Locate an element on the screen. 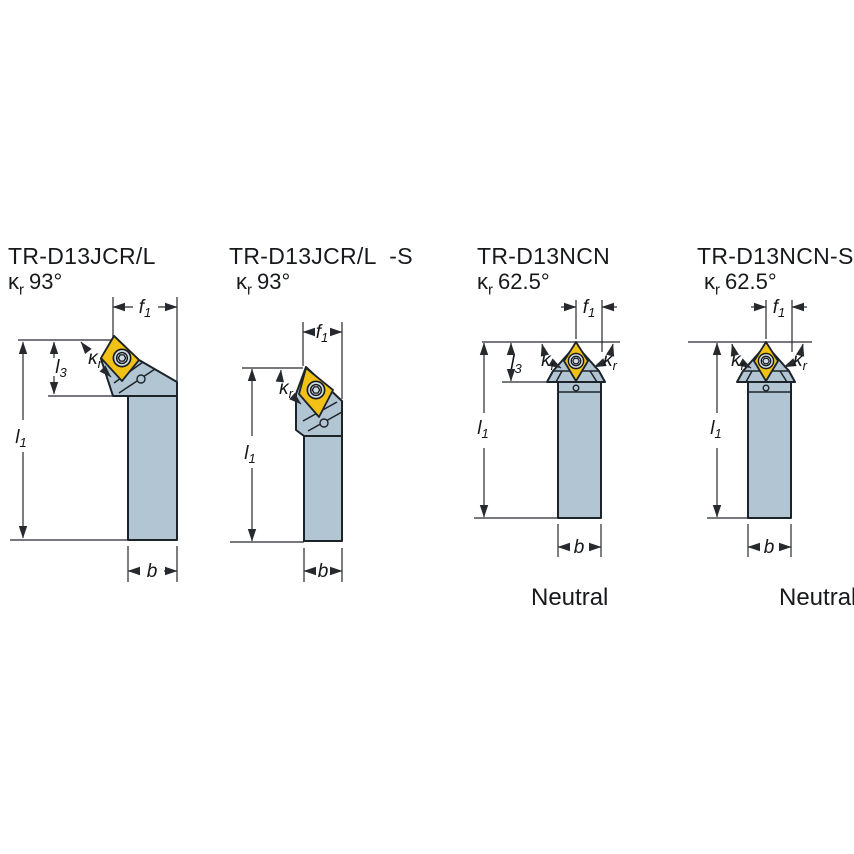  panel-2-lead-angle: κr 93° is located at coordinates (263, 284).